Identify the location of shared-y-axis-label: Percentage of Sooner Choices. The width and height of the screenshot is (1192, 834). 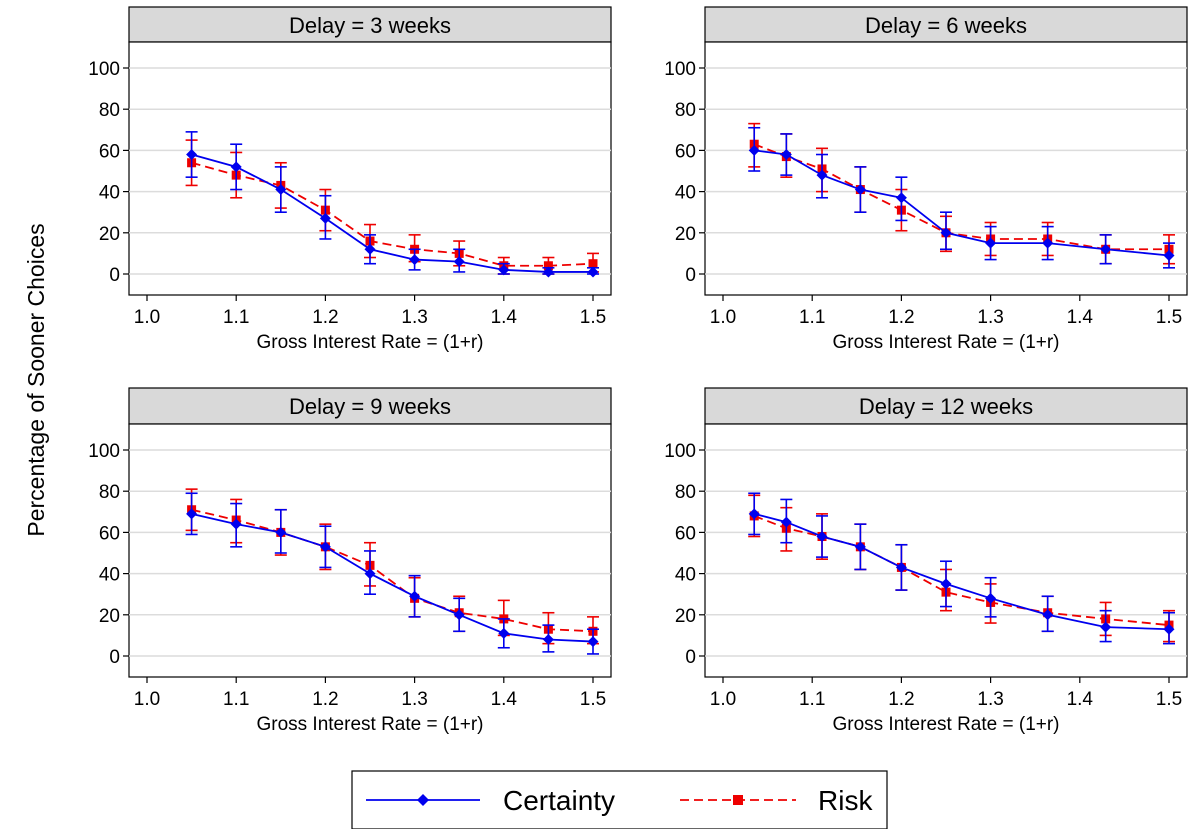
(36, 379).